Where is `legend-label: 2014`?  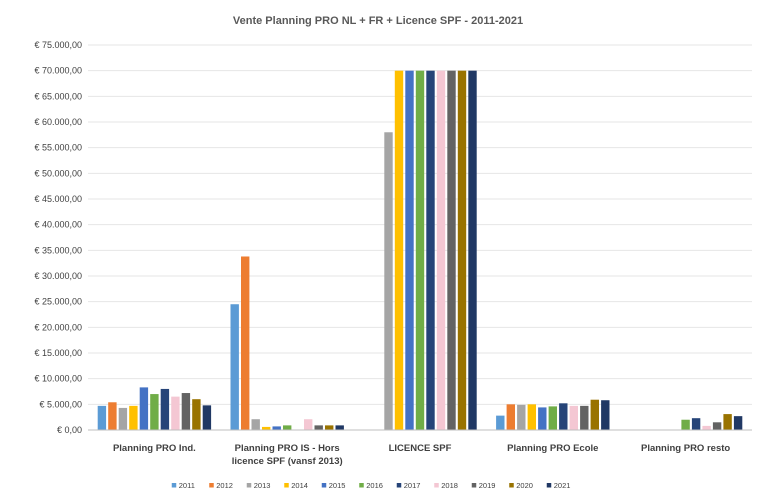
legend-label: 2014 is located at coordinates (299, 485).